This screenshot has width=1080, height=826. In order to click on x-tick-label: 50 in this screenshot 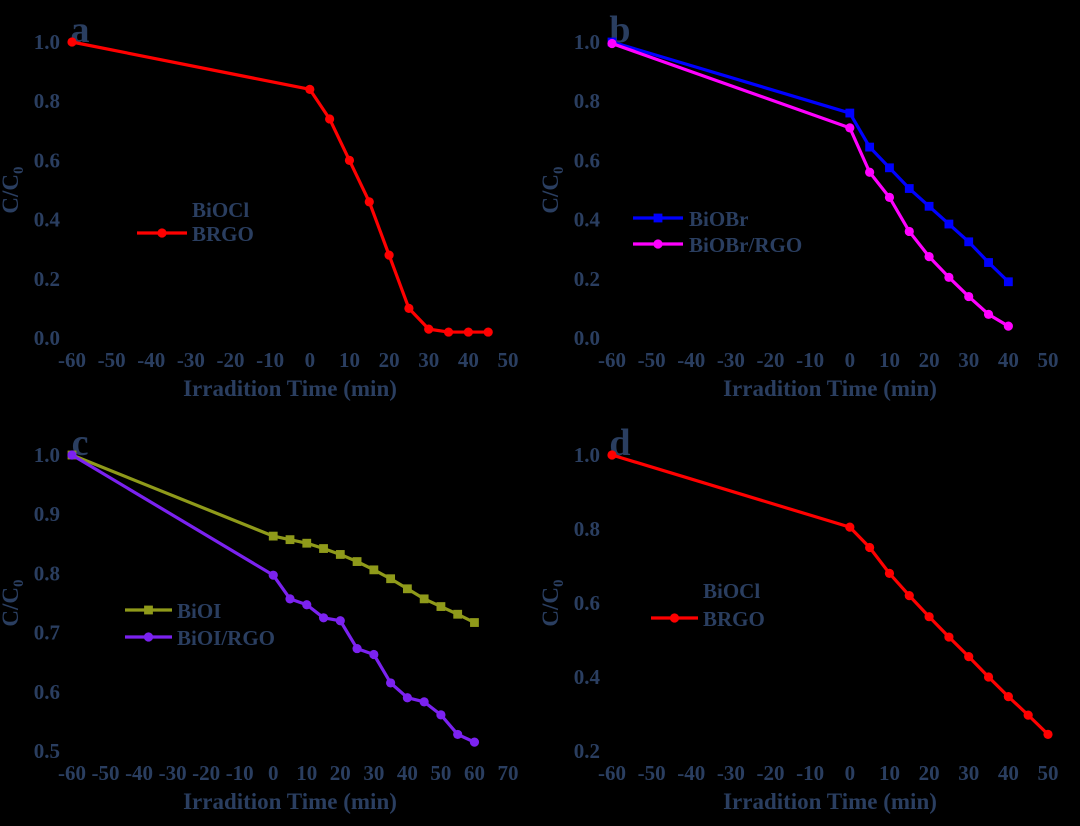, I will do `click(1048, 773)`.